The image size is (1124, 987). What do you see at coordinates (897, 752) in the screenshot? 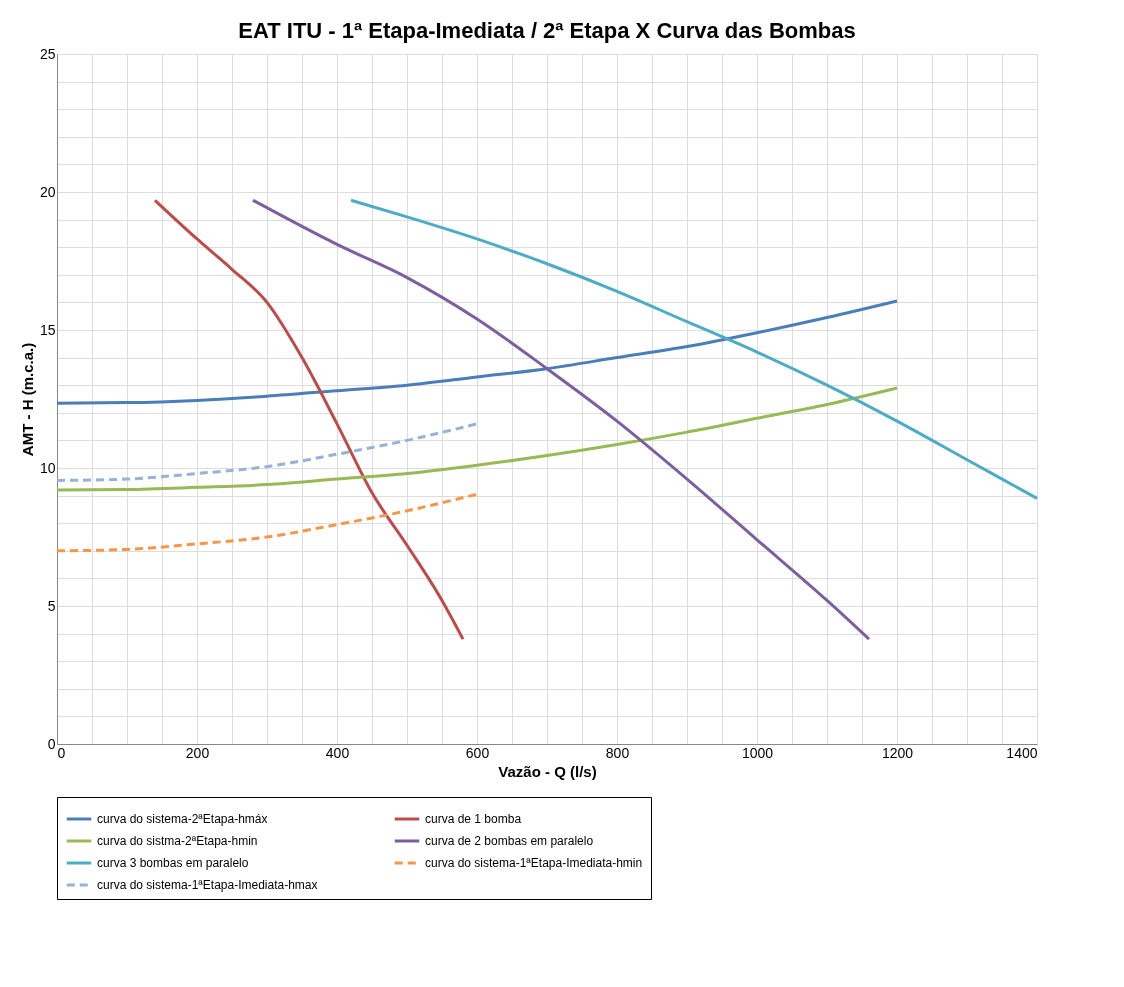
I see `x-tick-label: 1200` at bounding box center [897, 752].